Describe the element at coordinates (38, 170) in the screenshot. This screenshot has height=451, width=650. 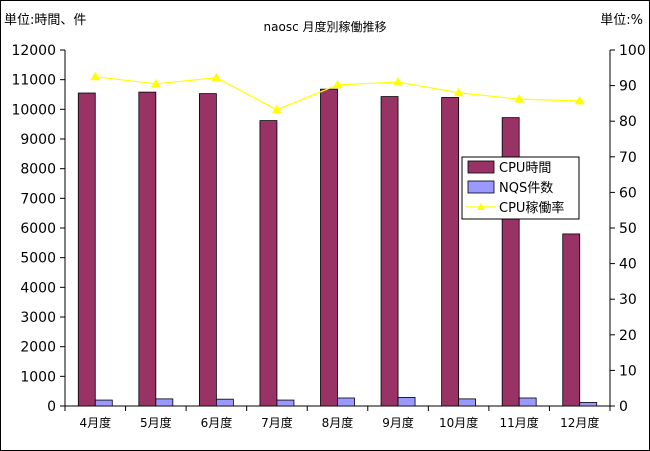
I see `left-tick-label: 8000` at that location.